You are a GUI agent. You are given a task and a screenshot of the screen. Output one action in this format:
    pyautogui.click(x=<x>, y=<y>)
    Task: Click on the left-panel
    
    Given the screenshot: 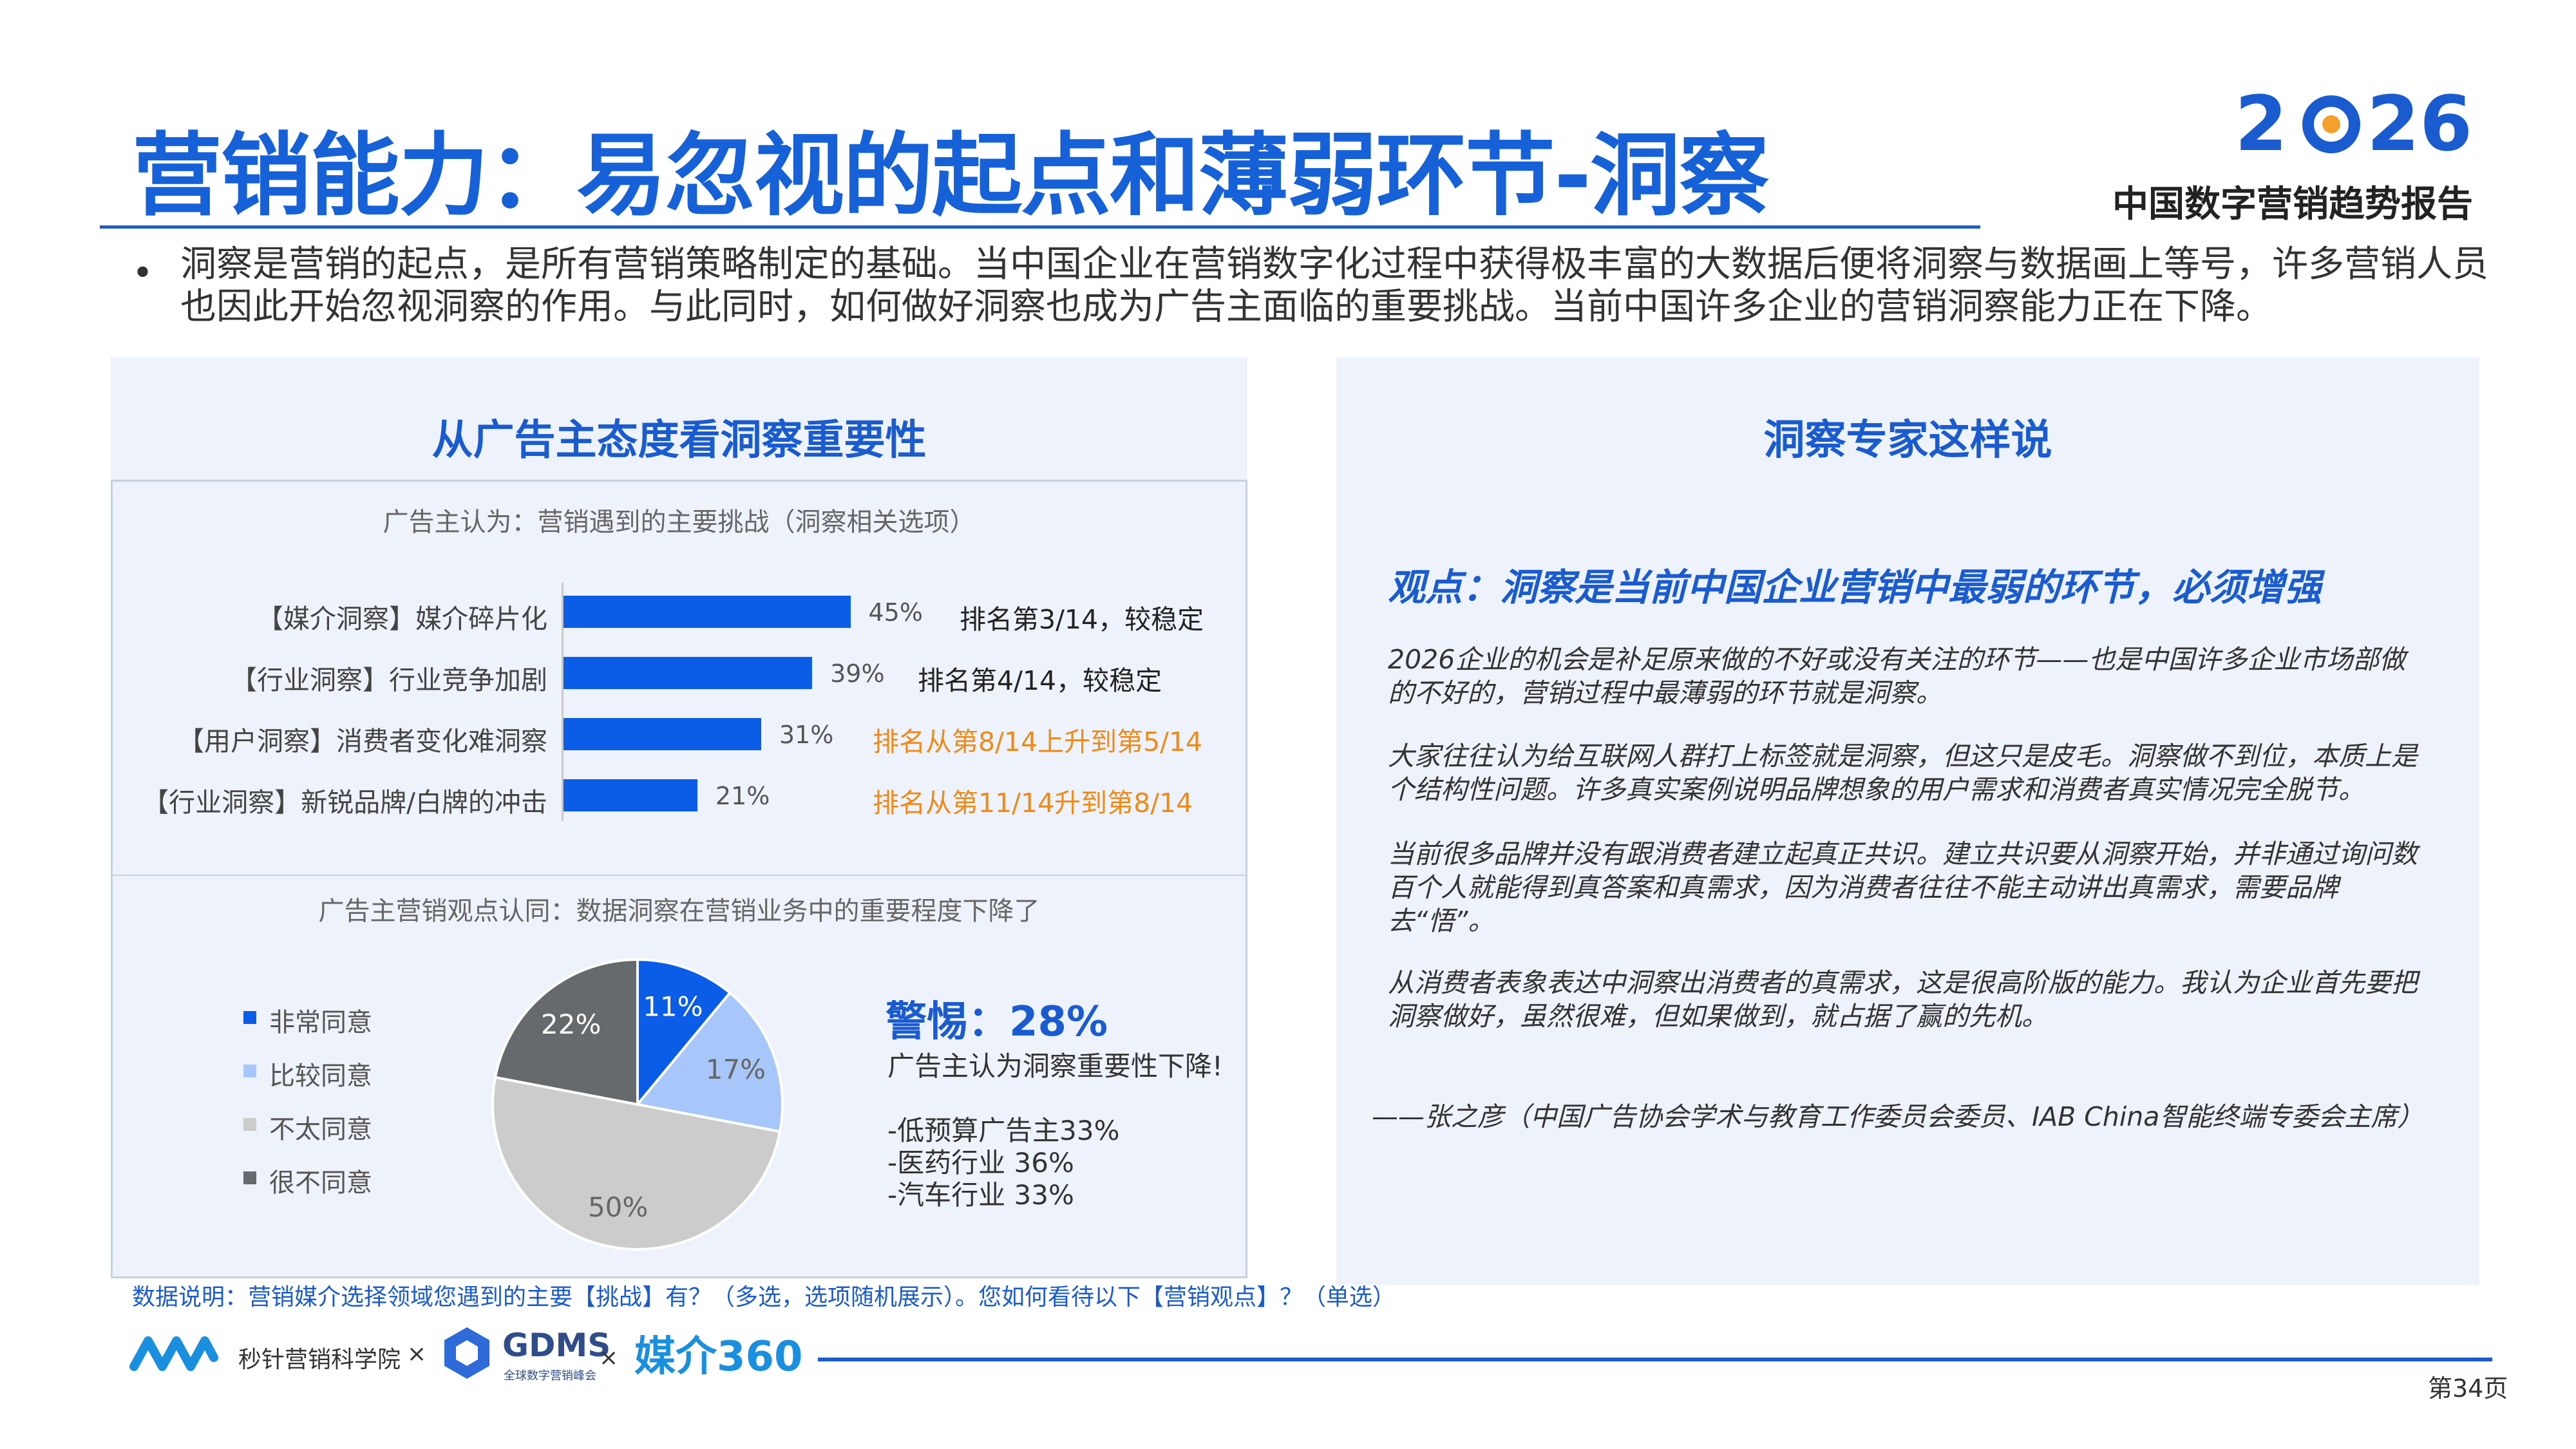 What is the action you would take?
    pyautogui.click(x=679, y=419)
    